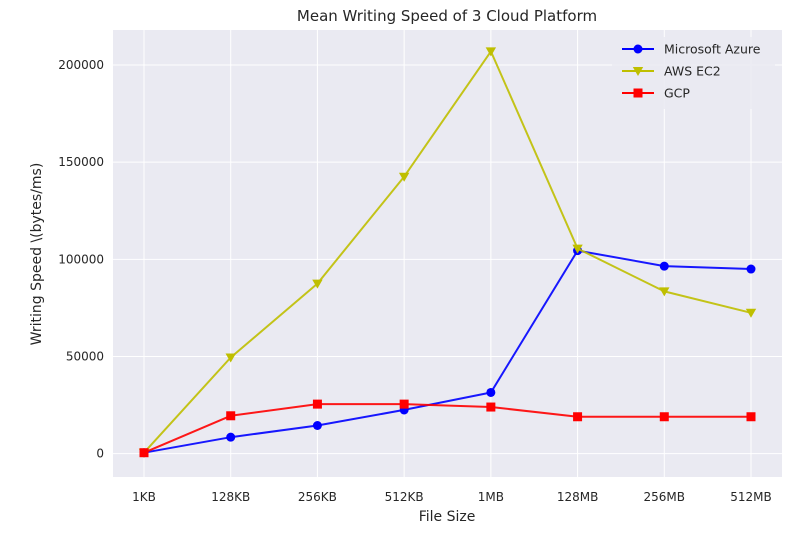  What do you see at coordinates (81, 65) in the screenshot?
I see `y-tick-label: 200000` at bounding box center [81, 65].